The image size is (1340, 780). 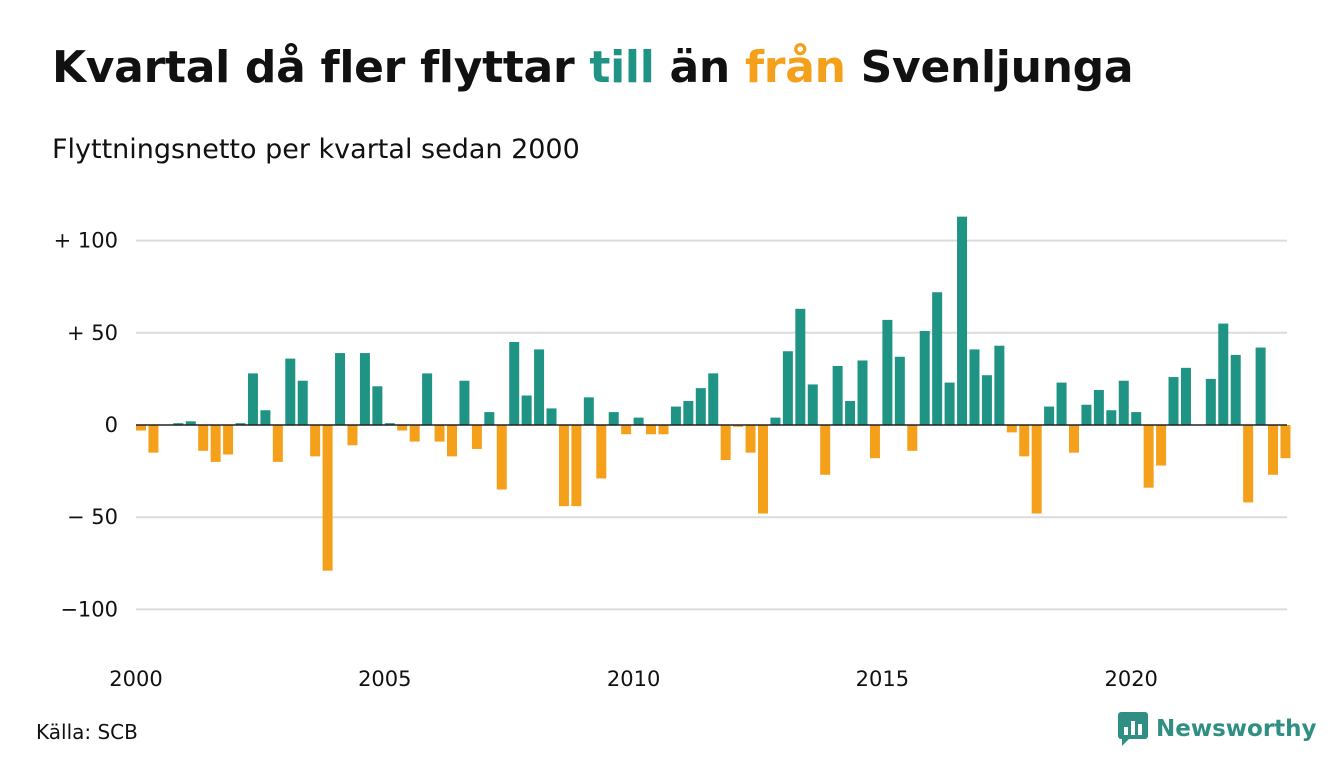 What do you see at coordinates (92, 333) in the screenshot?
I see `y-tick-label: + 50` at bounding box center [92, 333].